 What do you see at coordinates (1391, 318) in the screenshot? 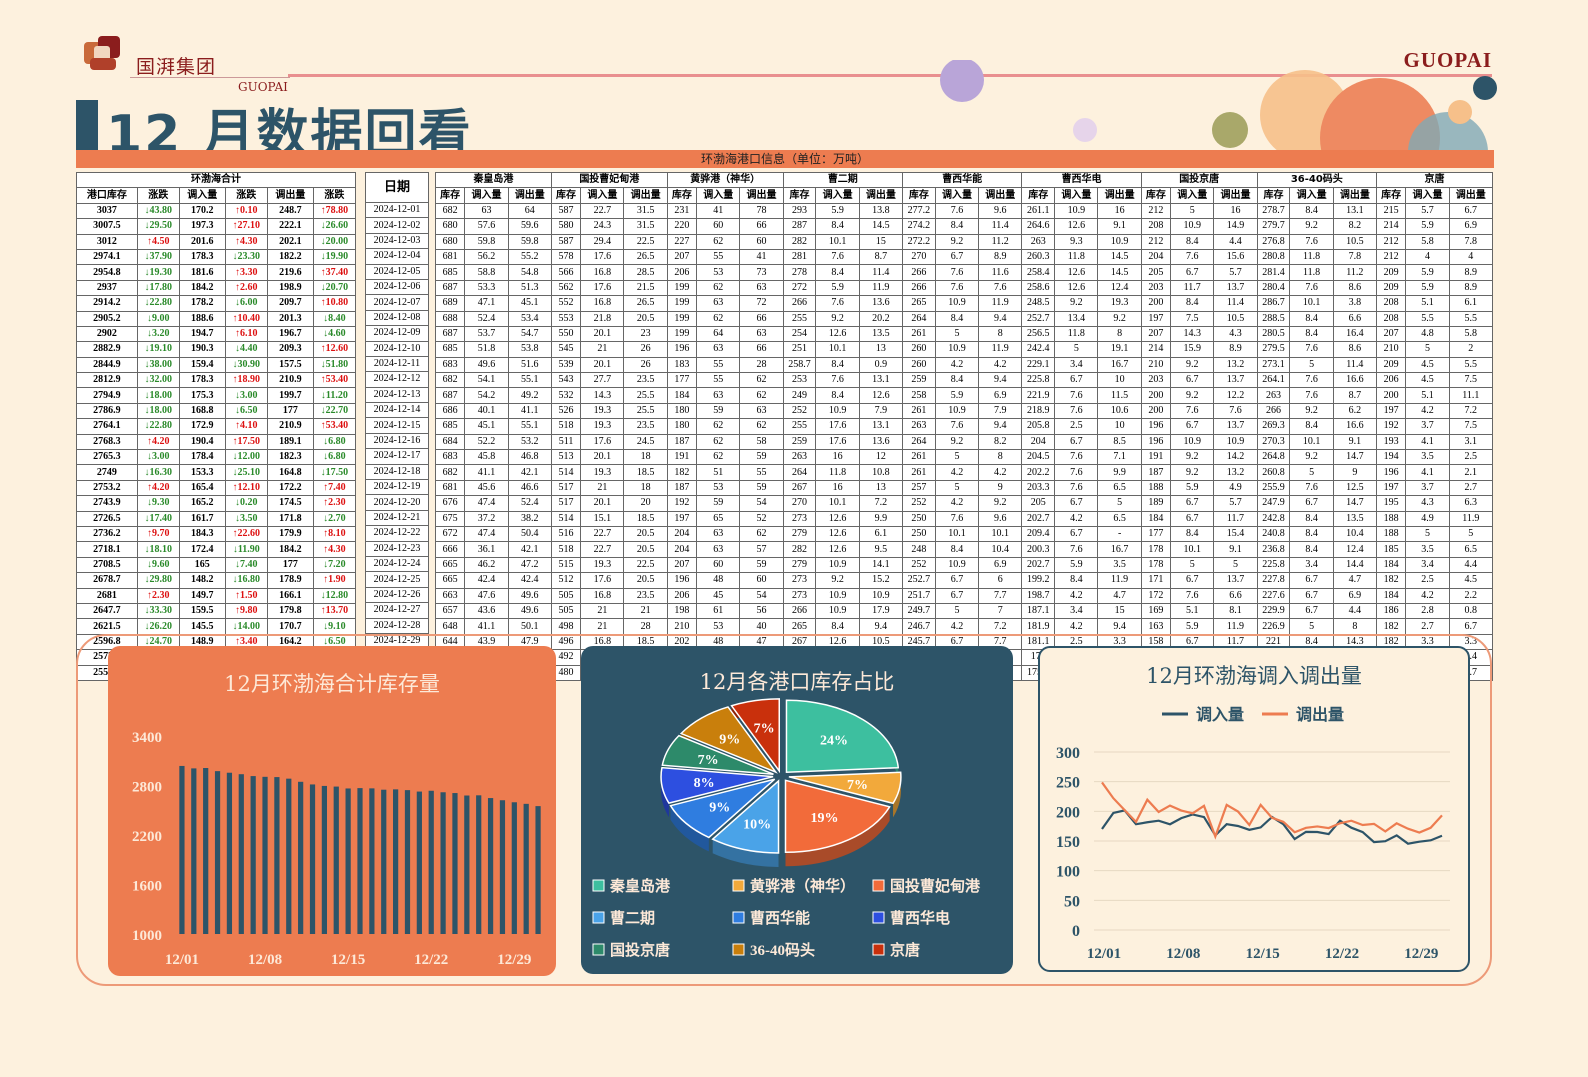
I see `port-cell: 208` at bounding box center [1391, 318].